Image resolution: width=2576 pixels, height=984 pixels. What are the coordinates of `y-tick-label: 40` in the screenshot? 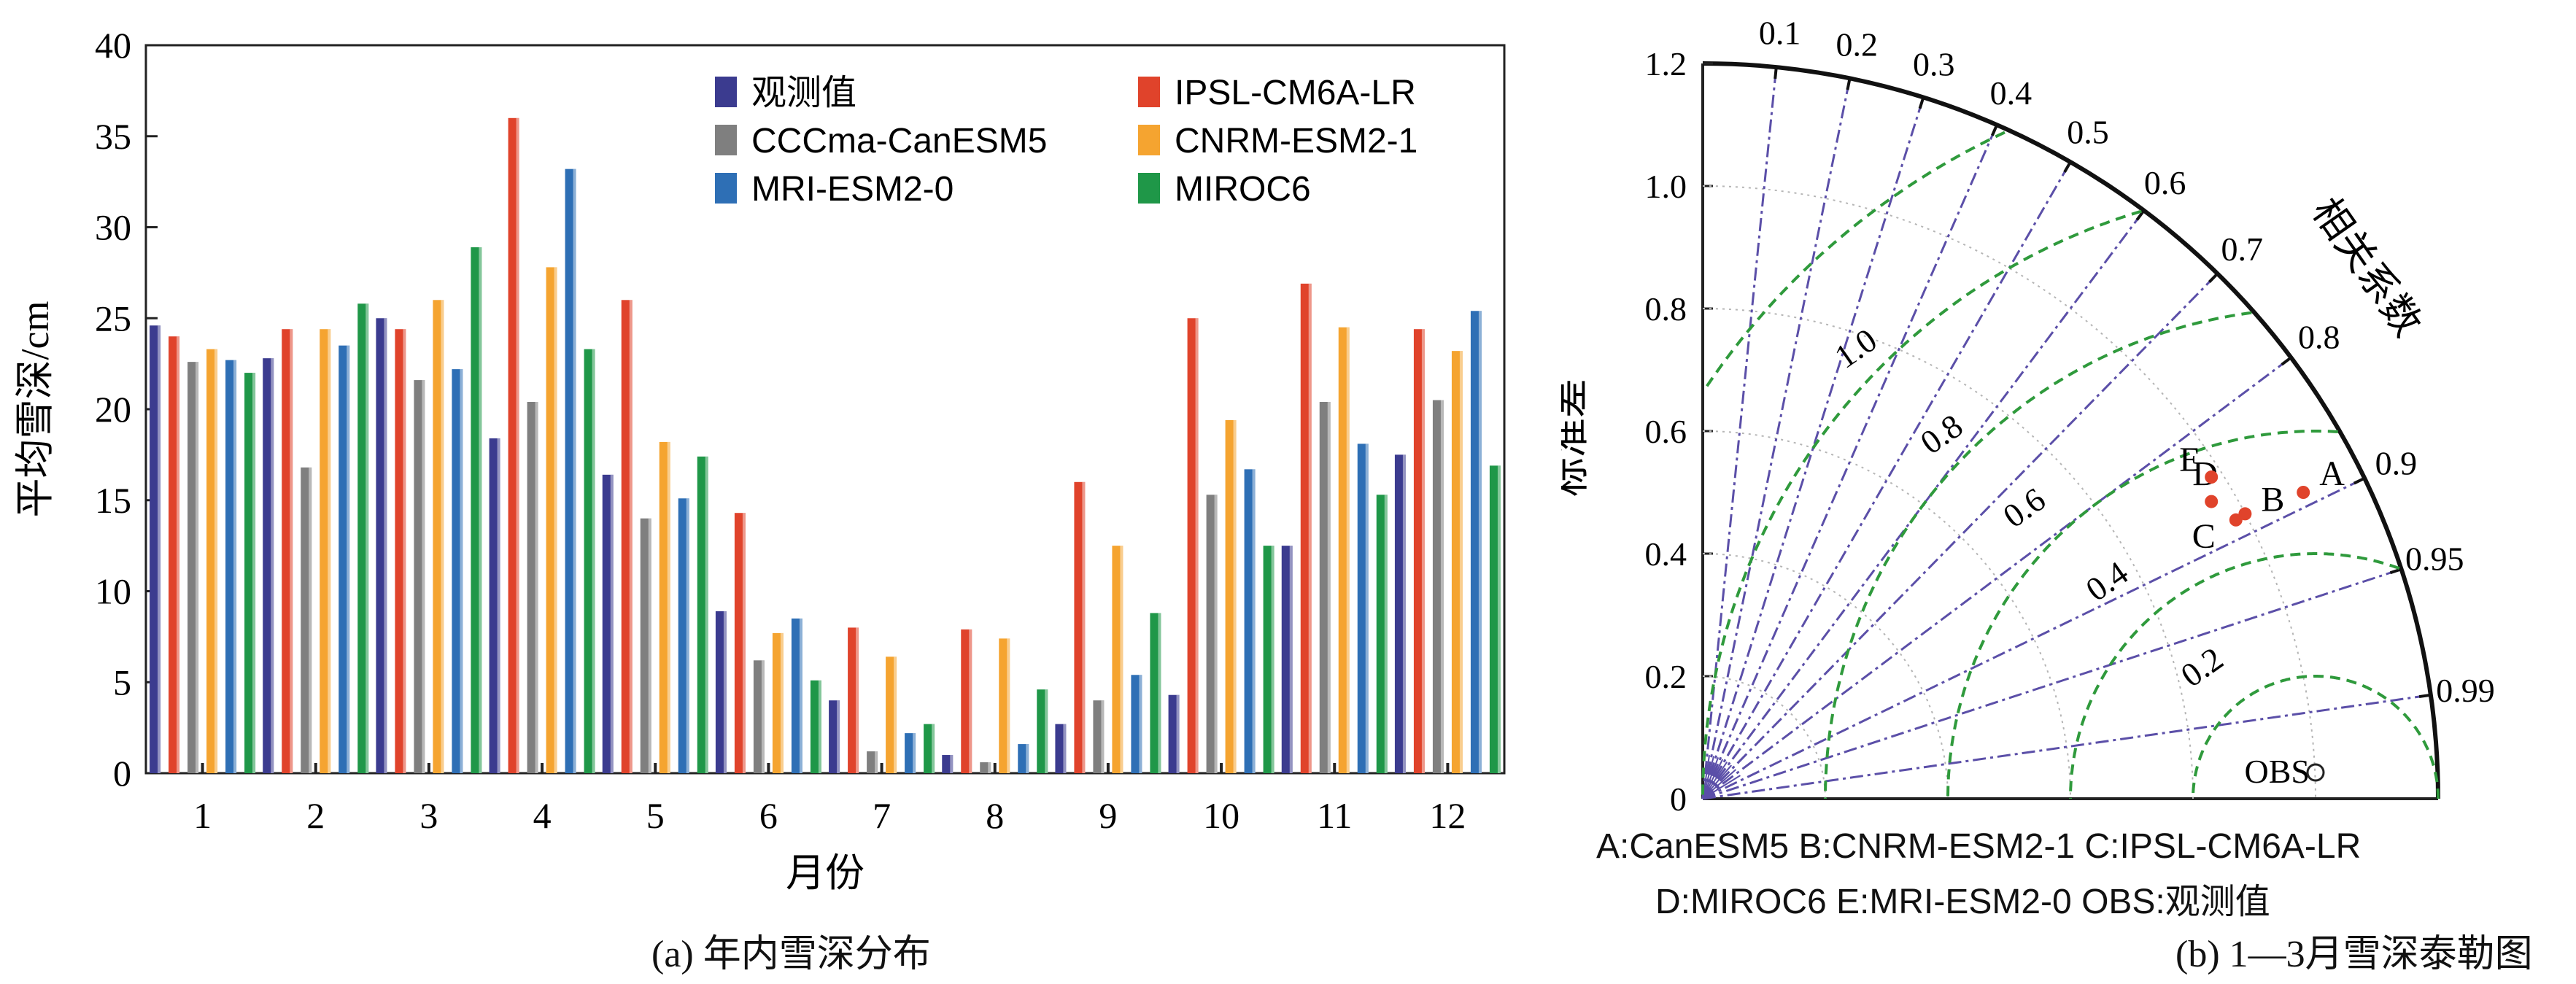 It's located at (113, 45).